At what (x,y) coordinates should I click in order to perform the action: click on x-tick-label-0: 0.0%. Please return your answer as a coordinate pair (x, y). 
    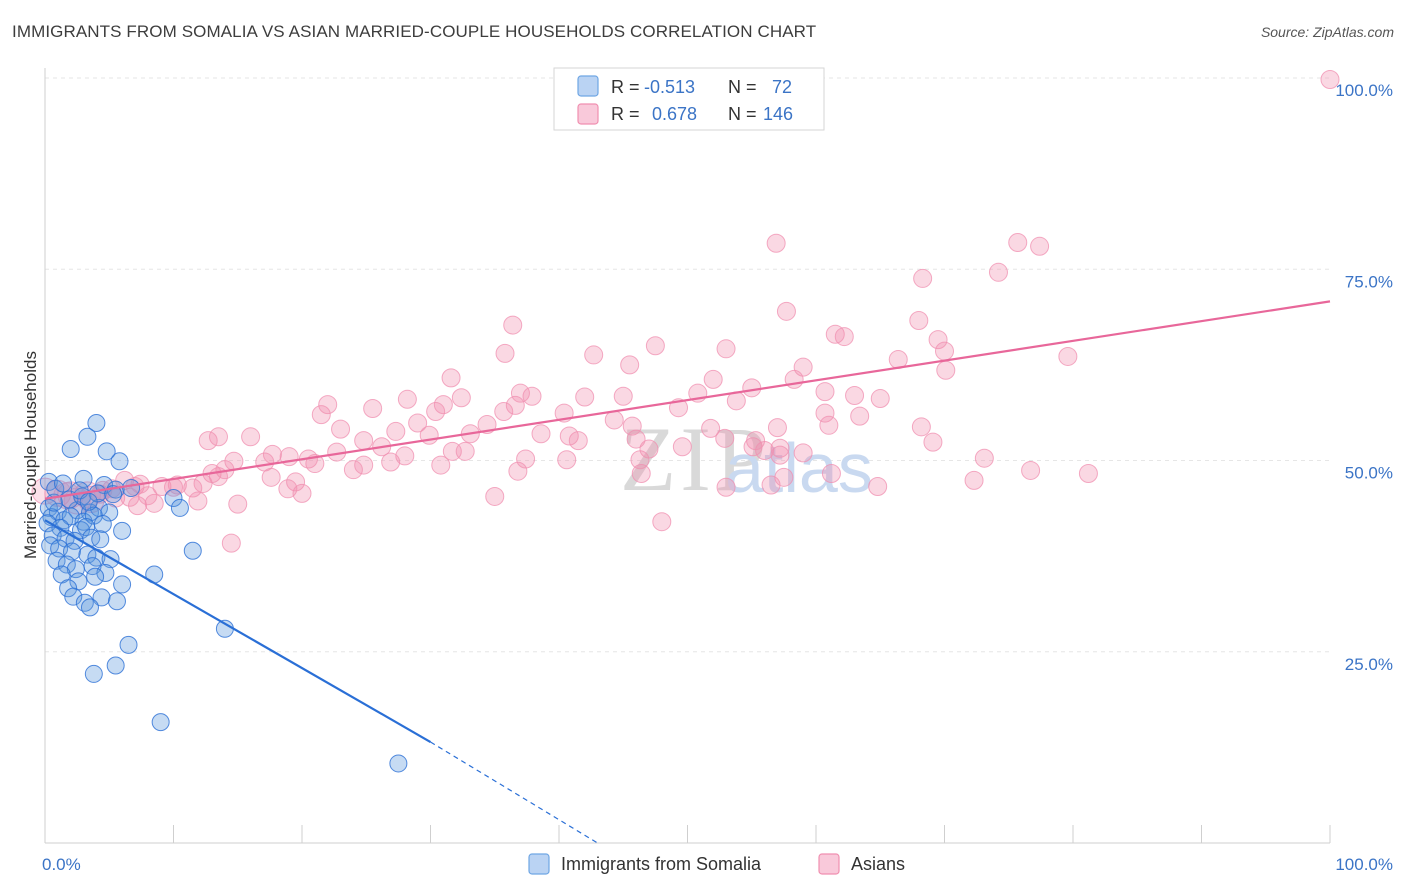
    Looking at the image, I should click on (61, 864).